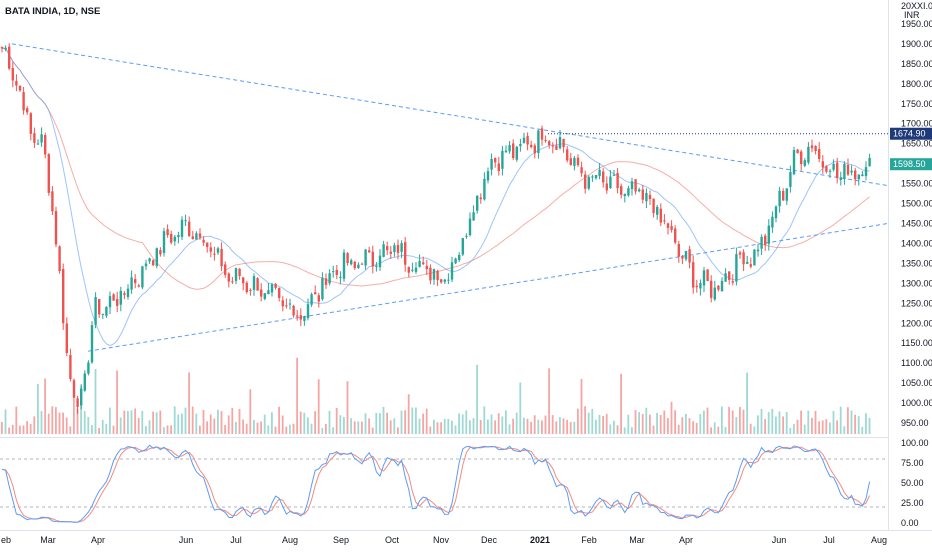 The image size is (932, 555). Describe the element at coordinates (915, 483) in the screenshot. I see `oscillator-axis: 100.00 75.00 50.00 25.00 0.00` at that location.